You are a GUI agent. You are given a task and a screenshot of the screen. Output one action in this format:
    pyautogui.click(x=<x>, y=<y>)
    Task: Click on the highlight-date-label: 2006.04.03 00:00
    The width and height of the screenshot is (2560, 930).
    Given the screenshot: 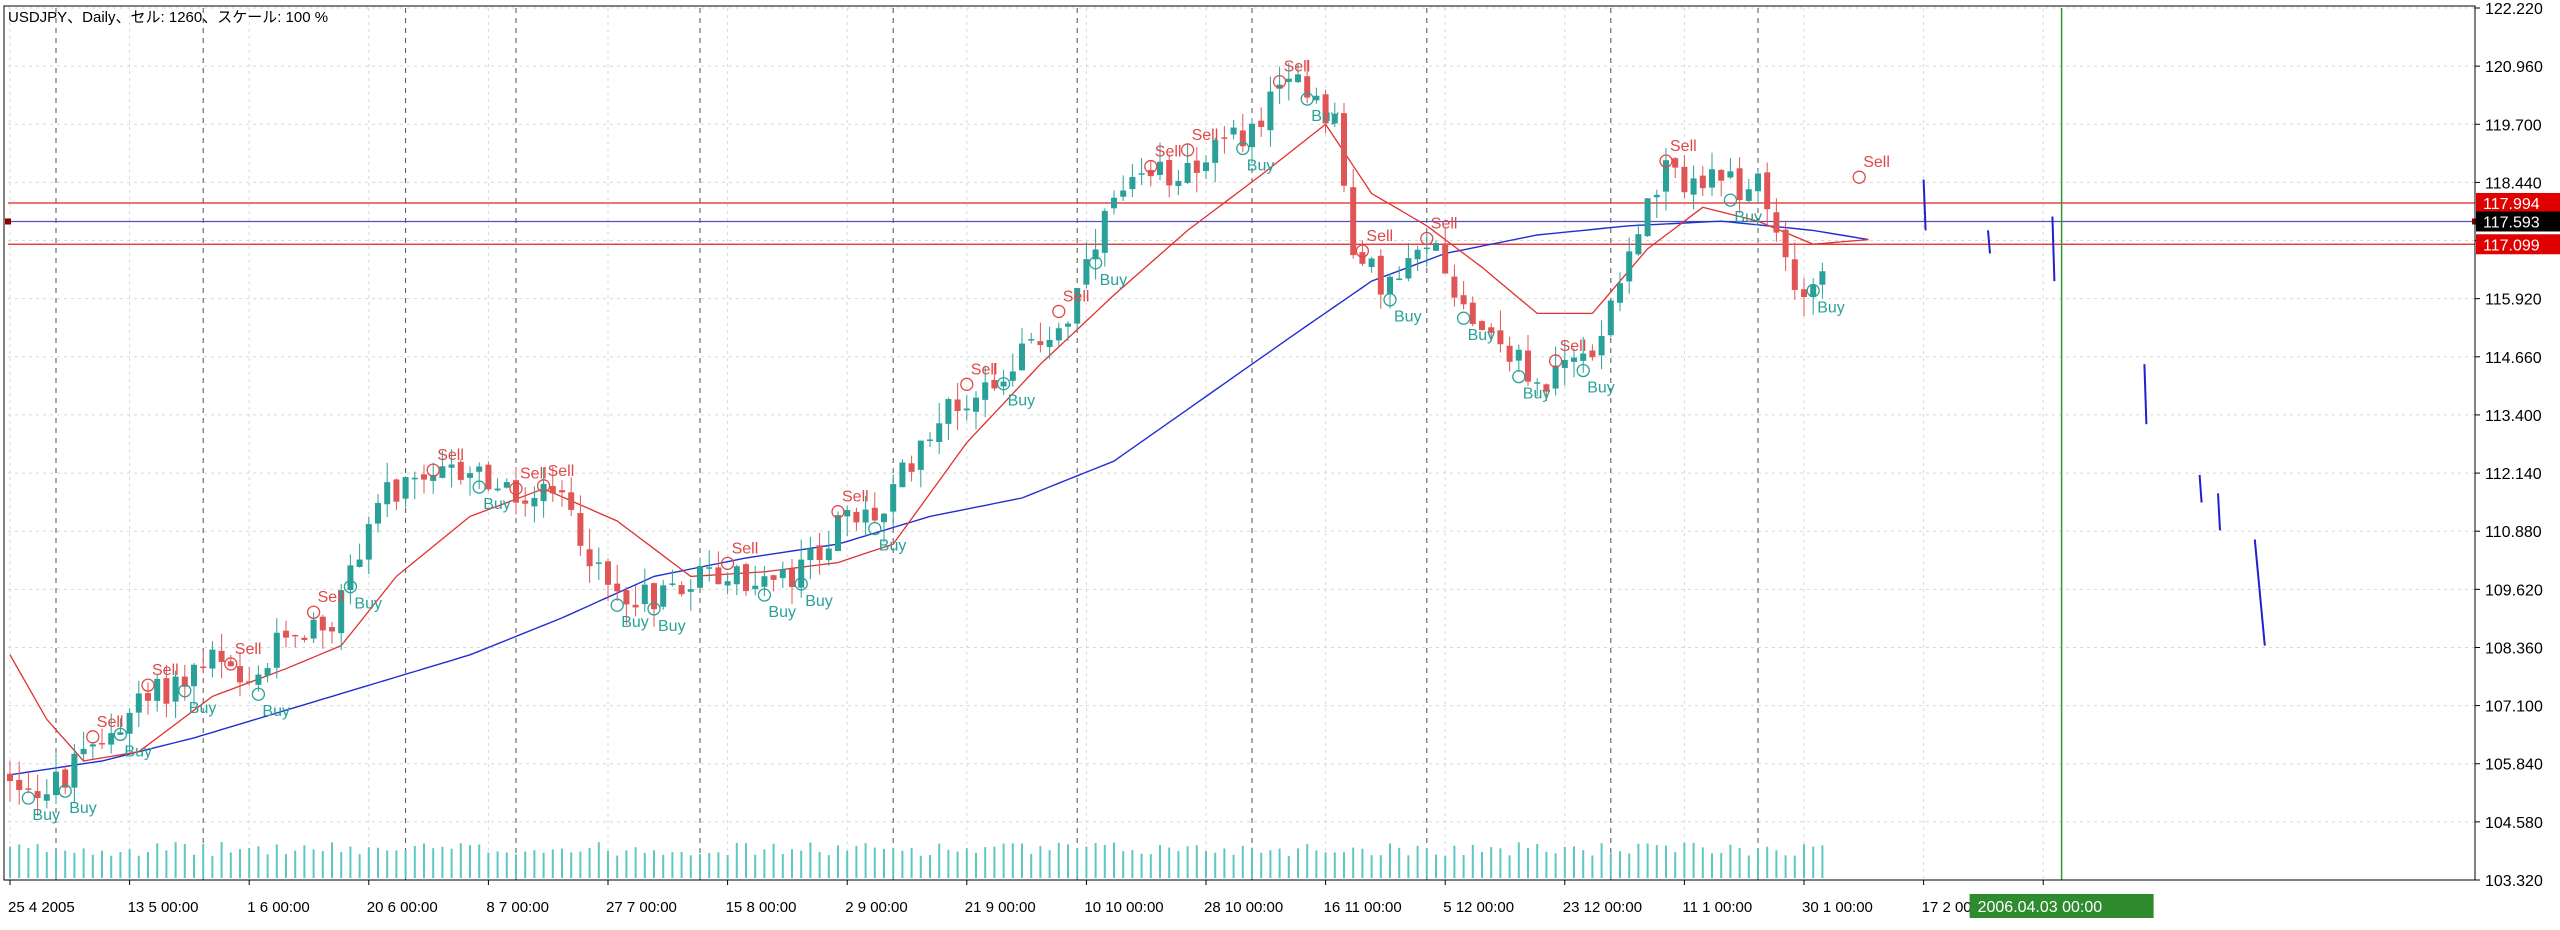 What is the action you would take?
    pyautogui.click(x=2040, y=907)
    